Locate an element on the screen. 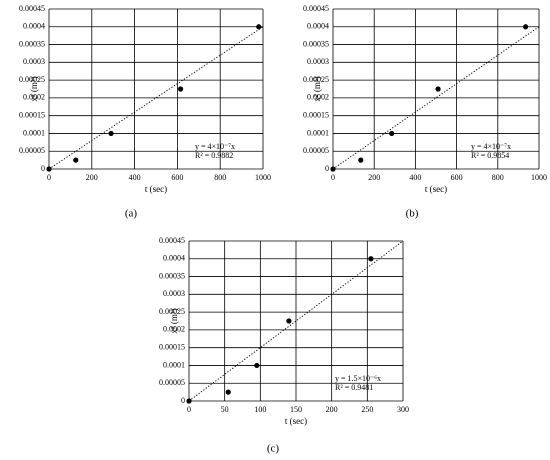 The image size is (550, 460). panel-label: (c) is located at coordinates (273, 449).